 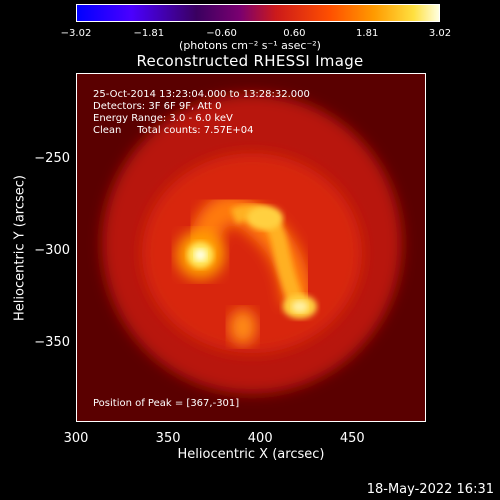 I want to click on x-tick-label: 450, so click(x=352, y=438).